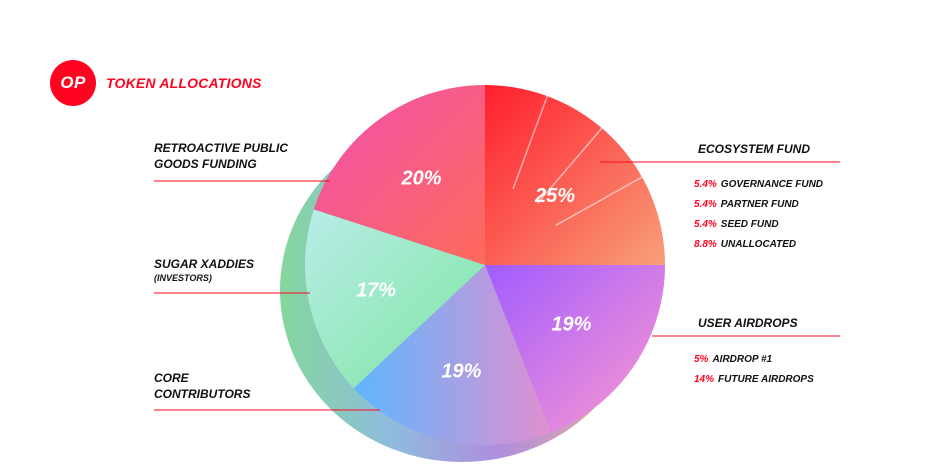 Image resolution: width=951 pixels, height=476 pixels. Describe the element at coordinates (748, 323) in the screenshot. I see `user-airdrops-label: USER AIRDROPS` at that location.